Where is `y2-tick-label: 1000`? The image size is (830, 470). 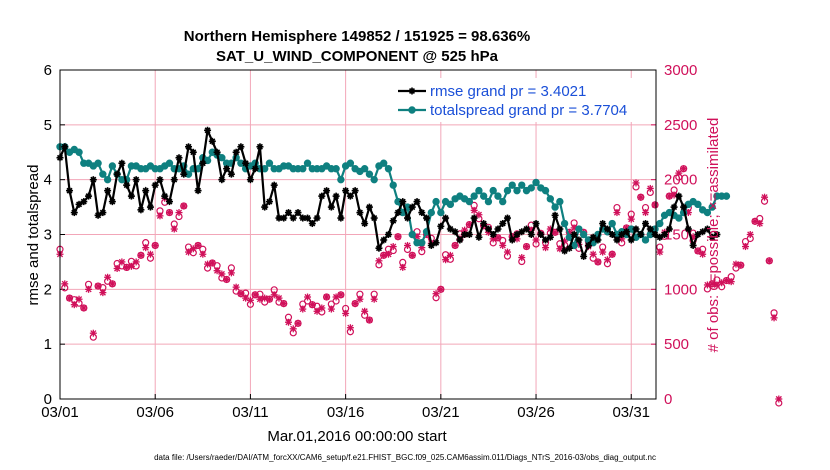
y2-tick-label: 1000 is located at coordinates (680, 289).